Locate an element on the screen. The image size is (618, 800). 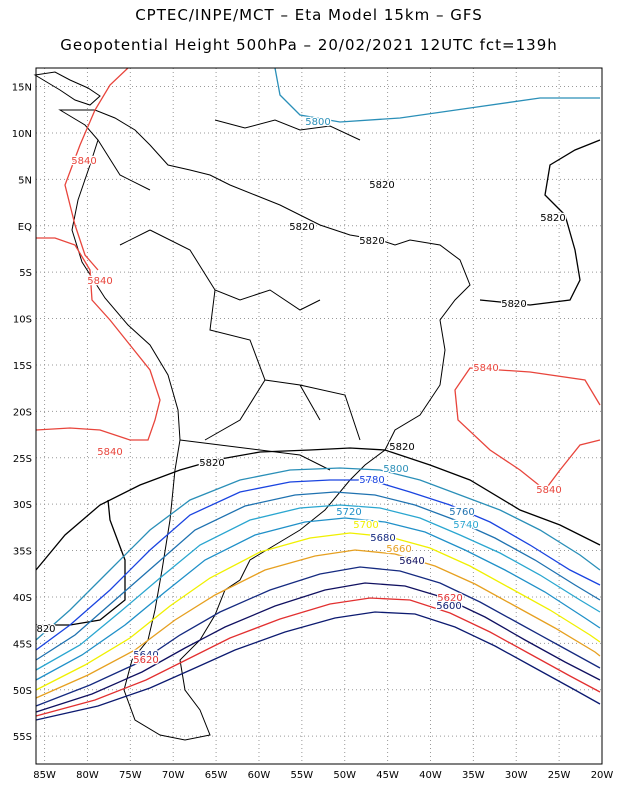
lon-tick-label: 80W is located at coordinates (87, 775).